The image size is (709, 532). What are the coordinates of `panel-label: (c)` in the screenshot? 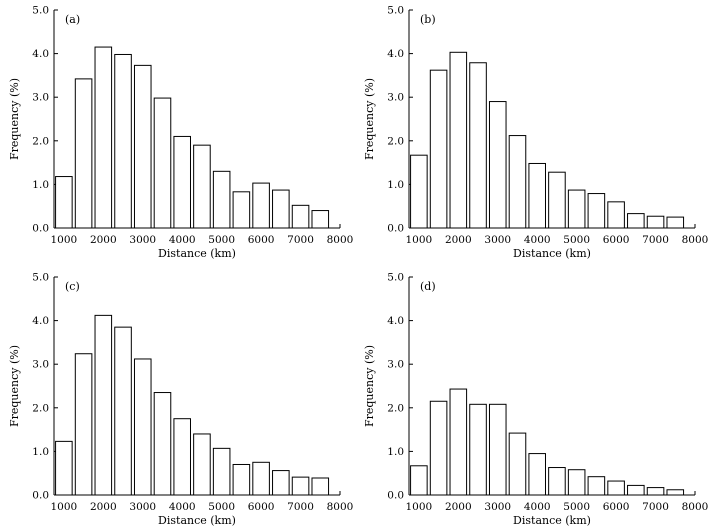 It's located at (72, 286).